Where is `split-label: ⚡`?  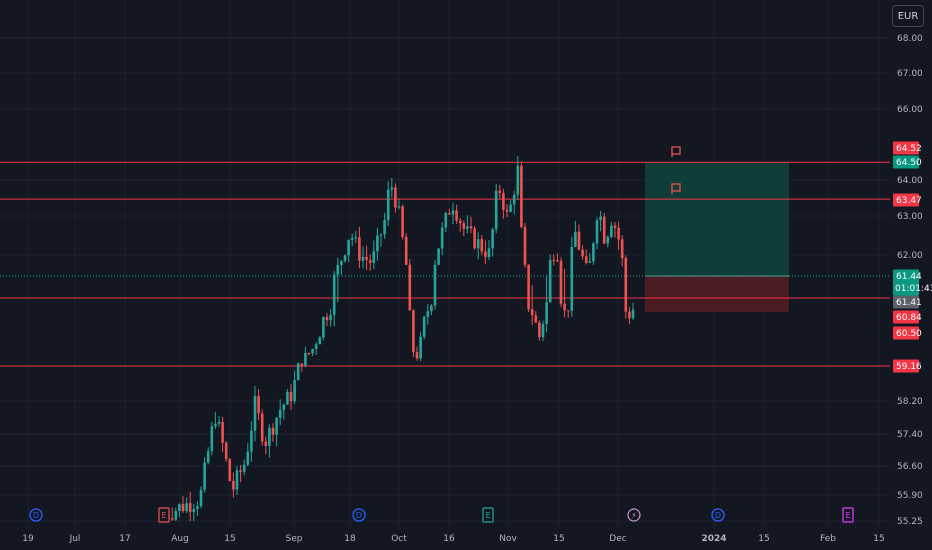
split-label: ⚡ is located at coordinates (634, 515).